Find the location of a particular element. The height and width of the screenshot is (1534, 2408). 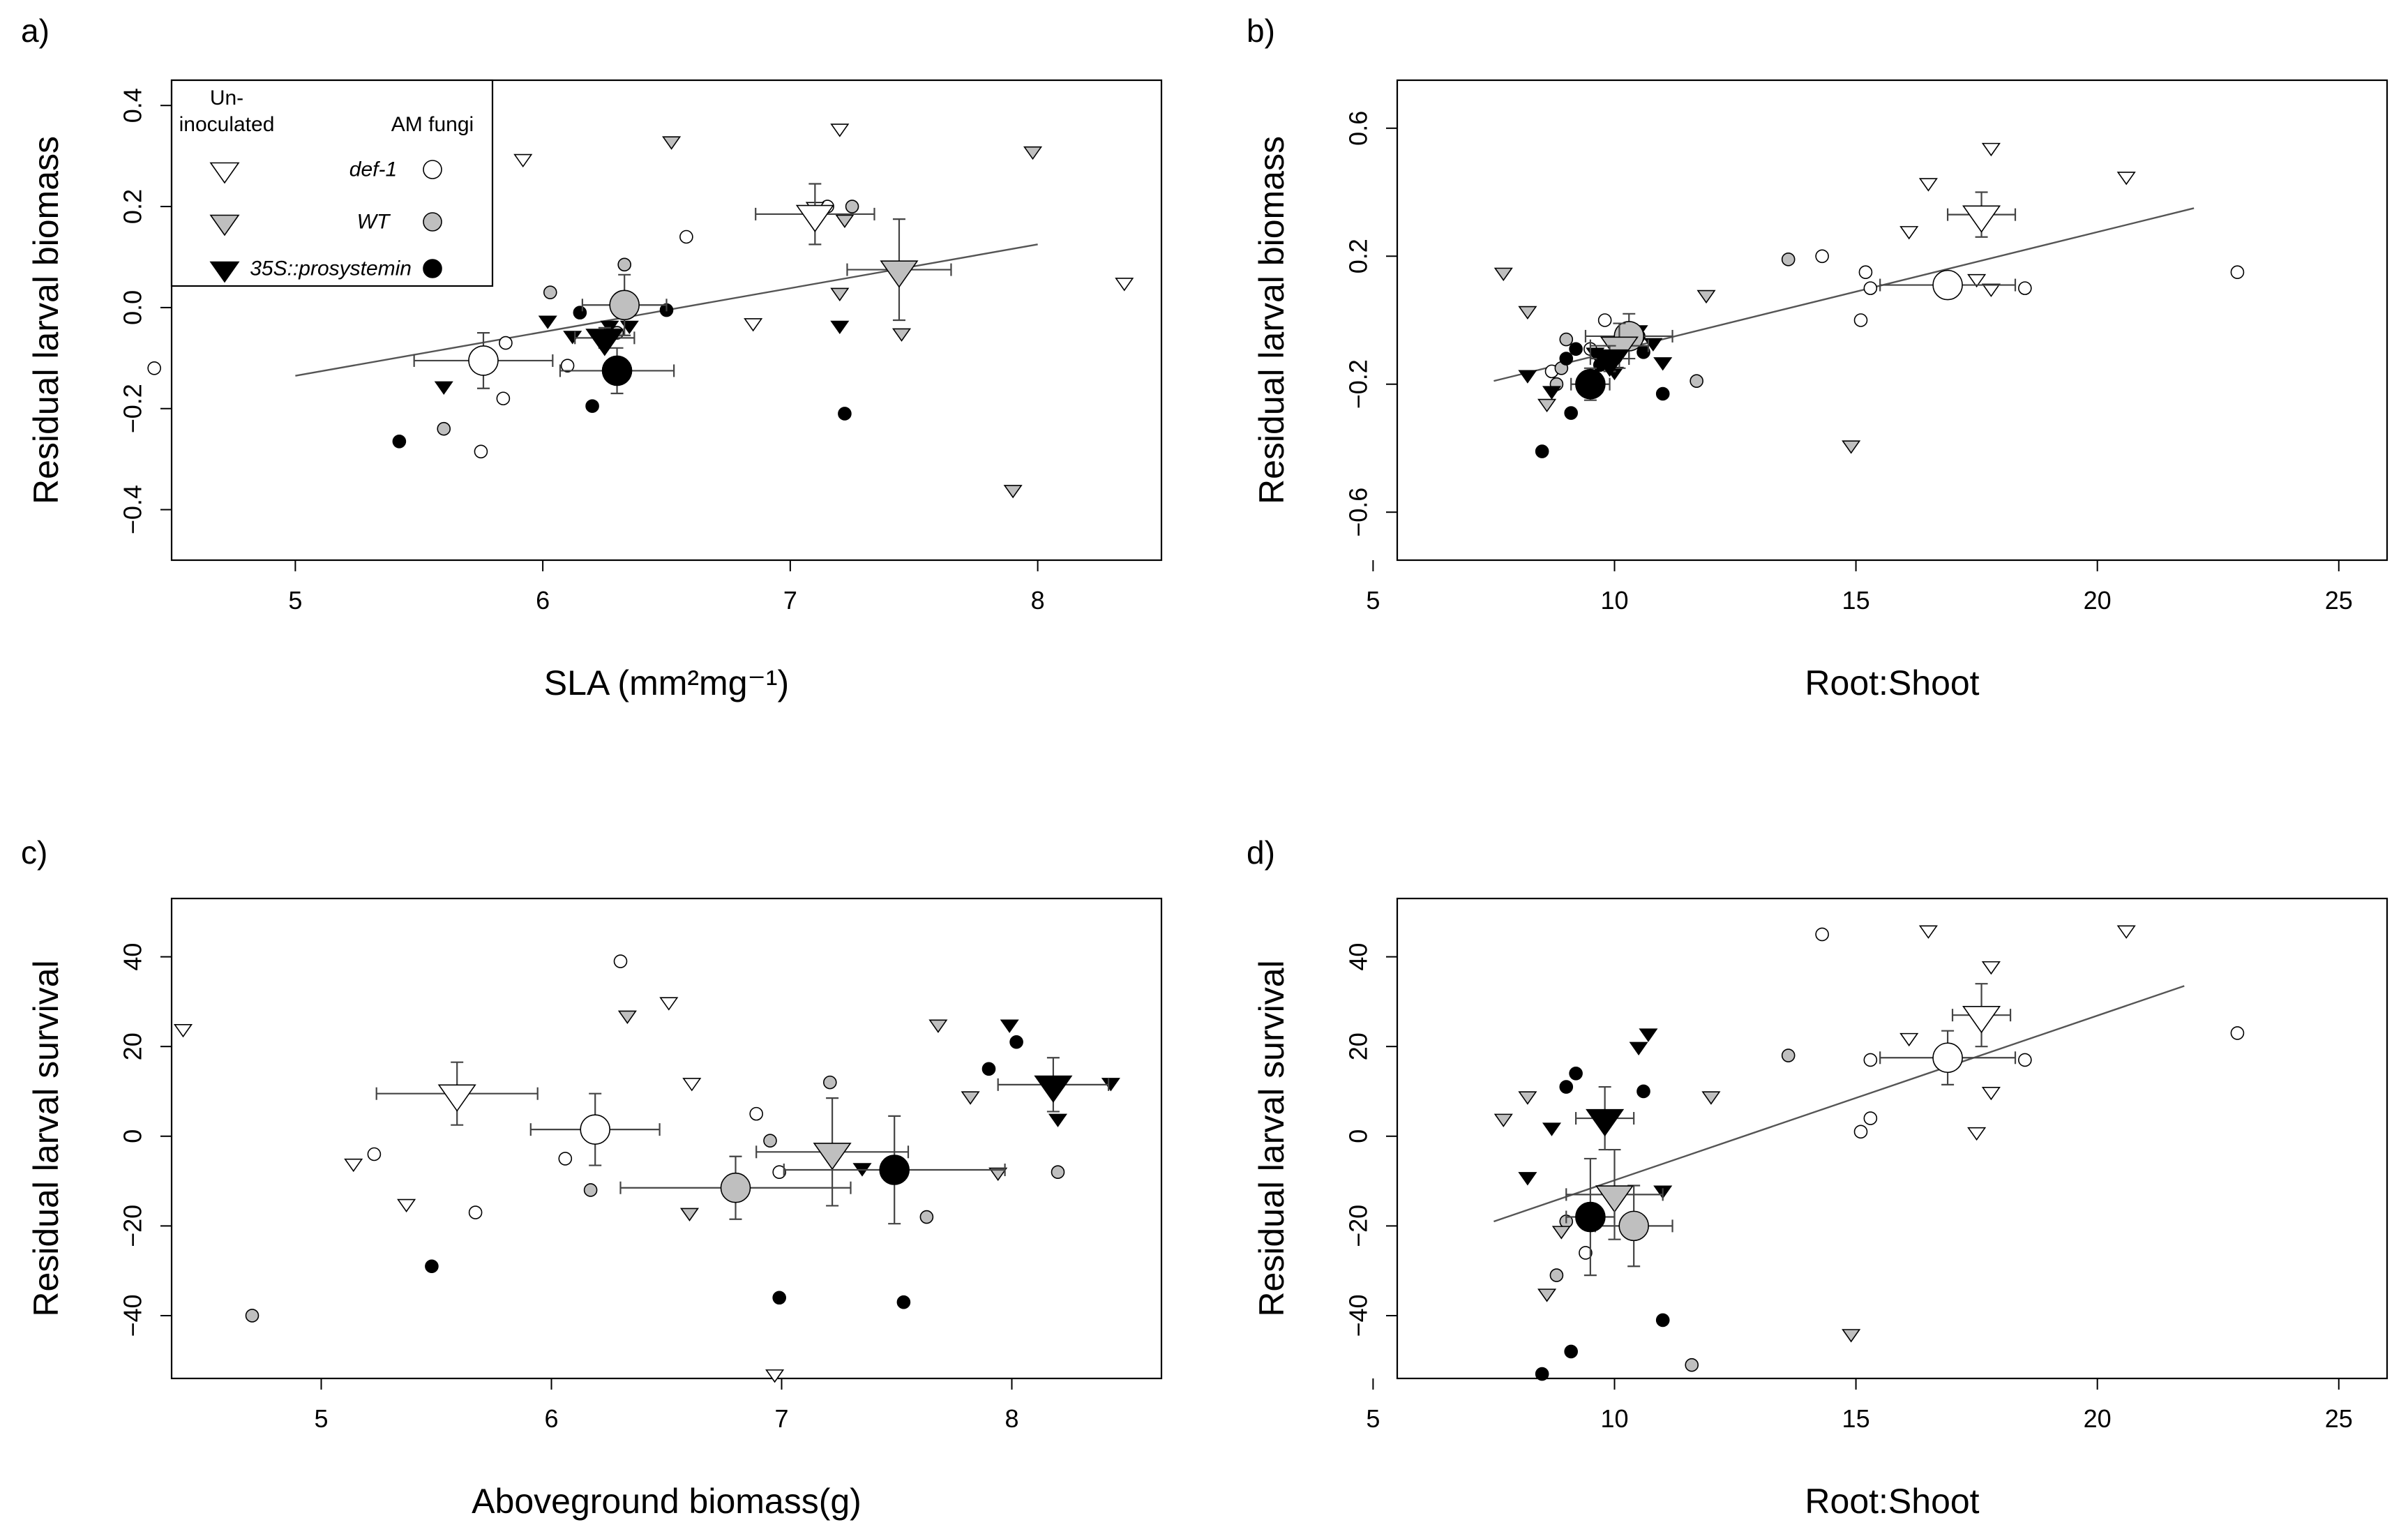

x-axis-label: Aboveground biomass(g) is located at coordinates (666, 1502).